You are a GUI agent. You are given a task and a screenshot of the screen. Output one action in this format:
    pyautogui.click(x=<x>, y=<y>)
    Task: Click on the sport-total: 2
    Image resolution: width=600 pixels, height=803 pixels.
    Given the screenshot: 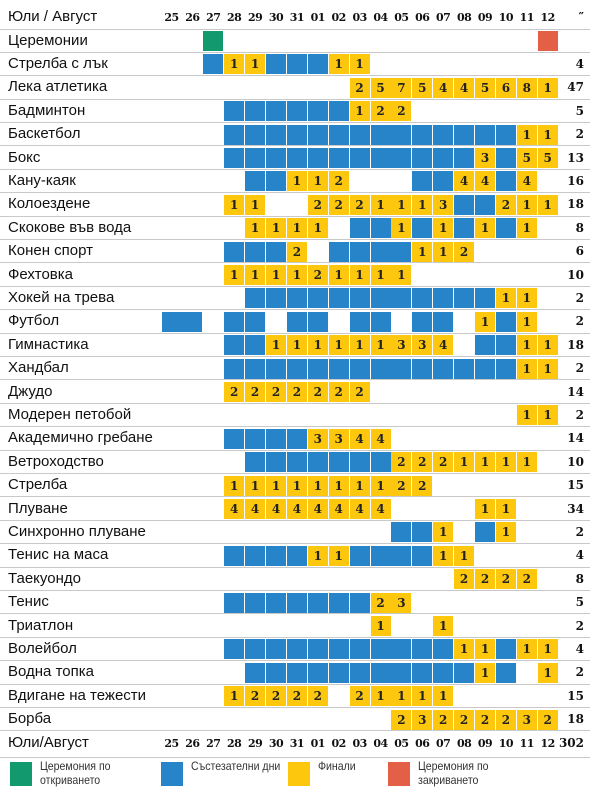 What is the action you would take?
    pyautogui.click(x=579, y=134)
    